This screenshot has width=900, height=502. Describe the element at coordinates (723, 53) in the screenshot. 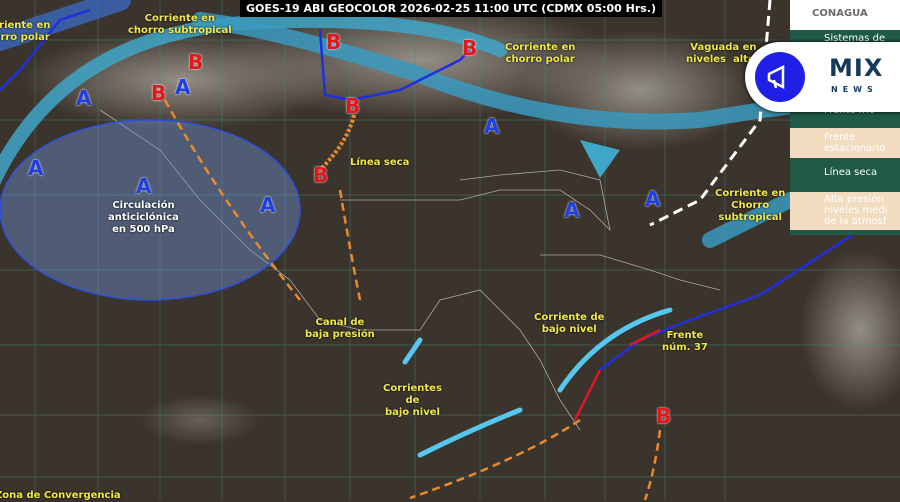

I see `label-trough: Vaguada en niveles altos` at that location.